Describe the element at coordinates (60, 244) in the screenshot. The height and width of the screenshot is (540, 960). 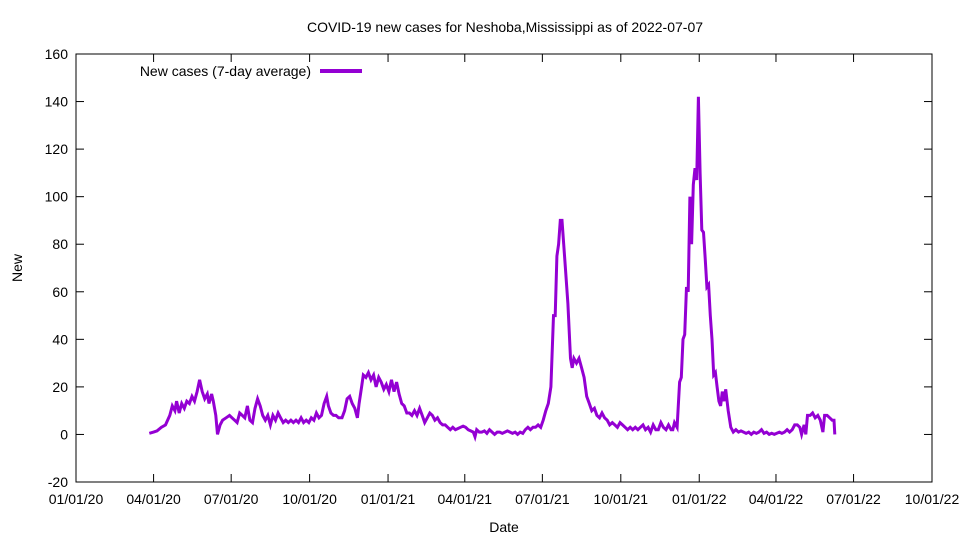
I see `y-tick-label: 80` at that location.